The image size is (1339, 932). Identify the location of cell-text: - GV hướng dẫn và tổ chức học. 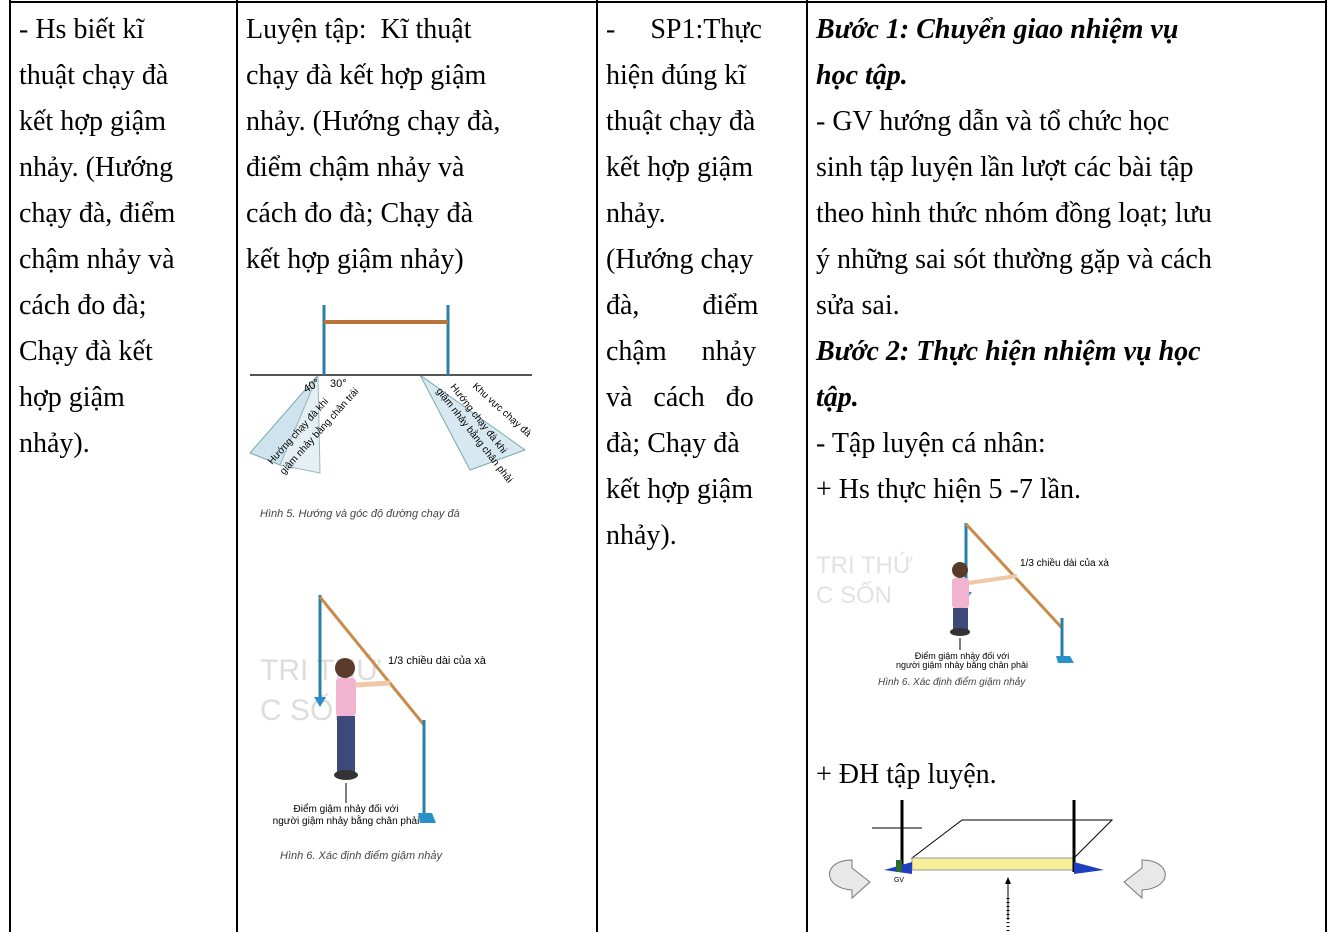
(993, 121).